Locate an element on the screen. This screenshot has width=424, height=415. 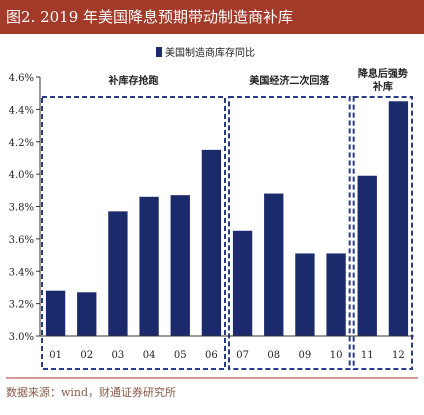
legend-swatch is located at coordinates (159, 52).